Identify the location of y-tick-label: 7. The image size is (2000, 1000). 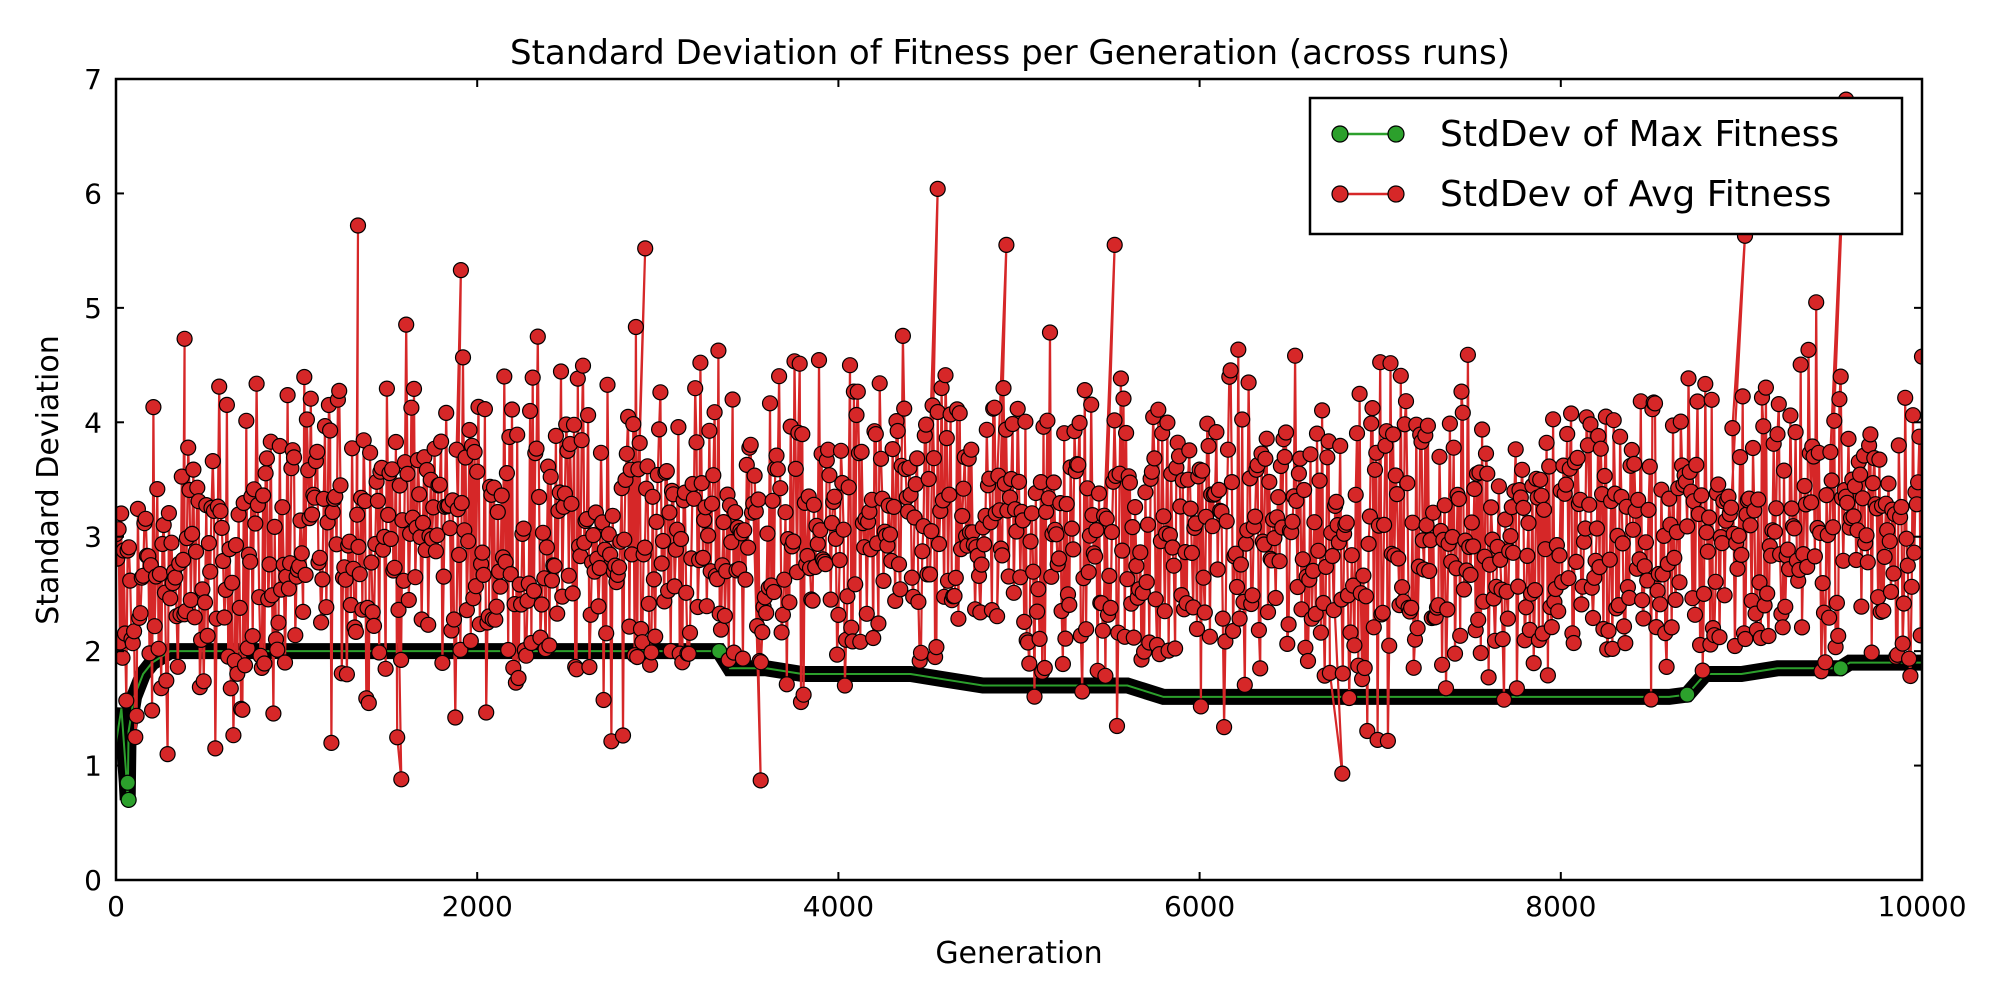
(93, 79).